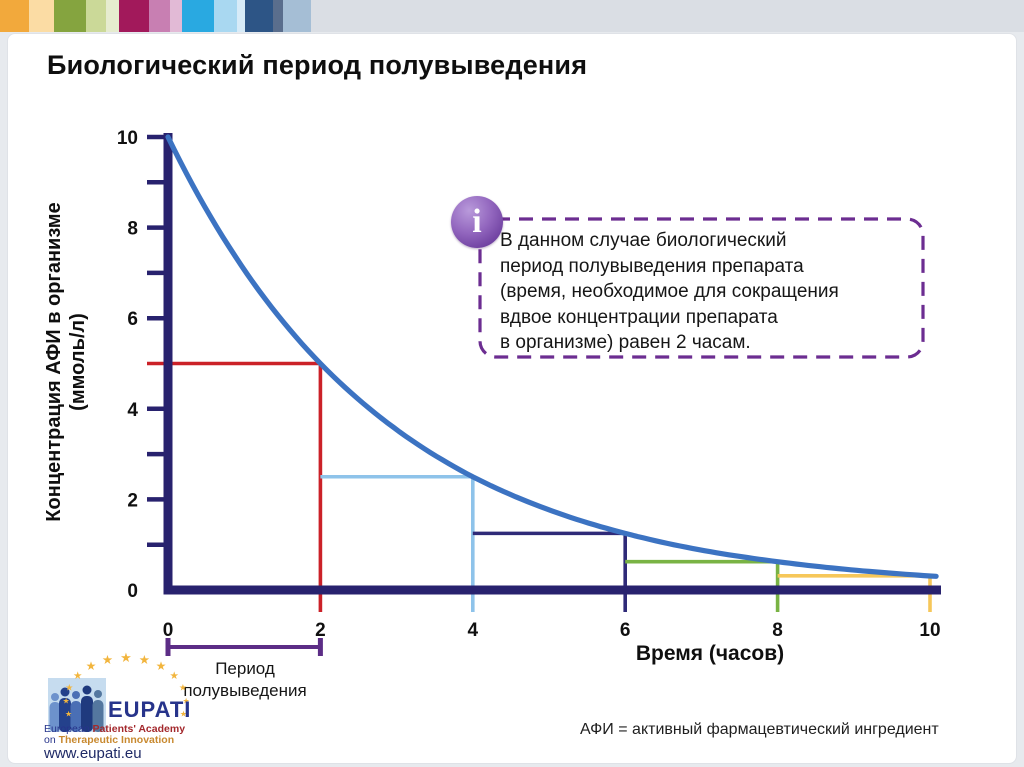 The width and height of the screenshot is (1024, 767). What do you see at coordinates (127, 138) in the screenshot?
I see `y-tick-label: 10` at bounding box center [127, 138].